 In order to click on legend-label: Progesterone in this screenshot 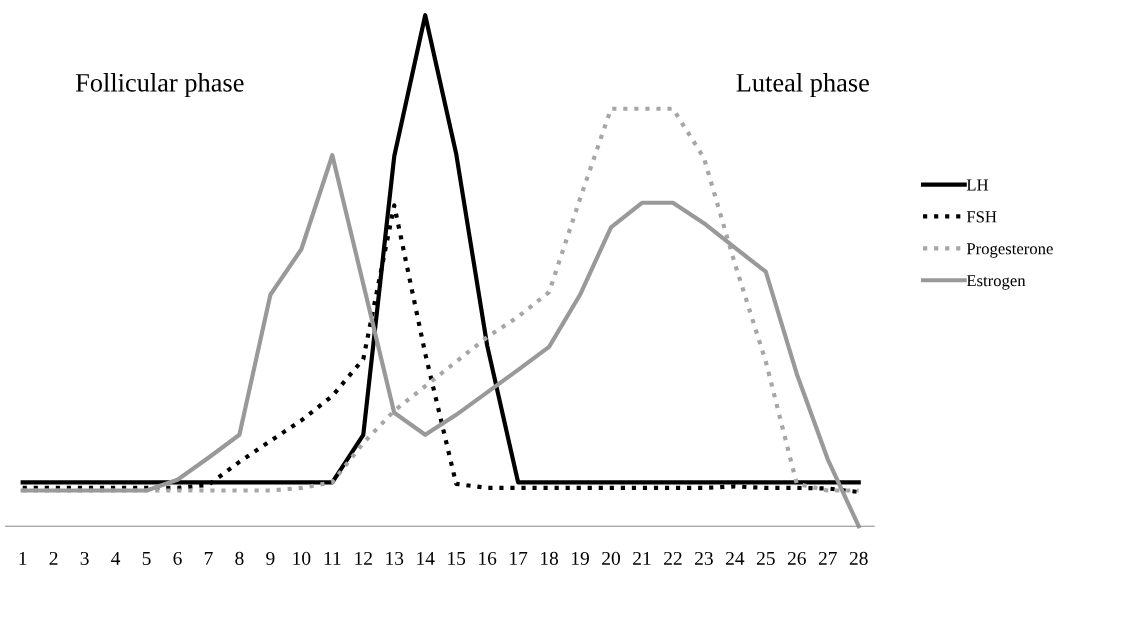, I will do `click(1009, 250)`.